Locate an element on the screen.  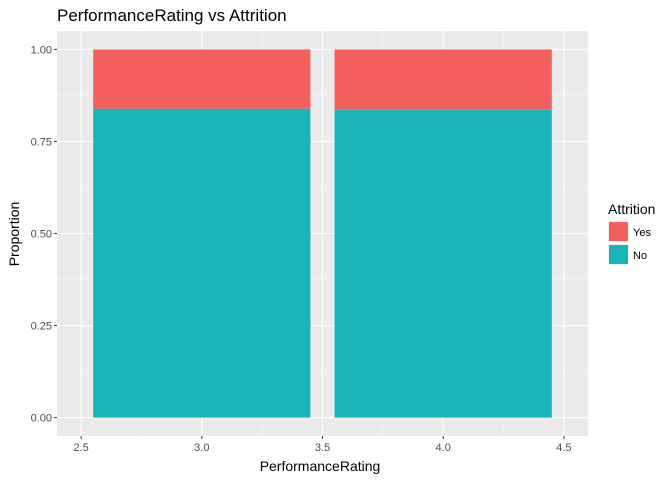
legend-swatch-yes is located at coordinates (618, 231).